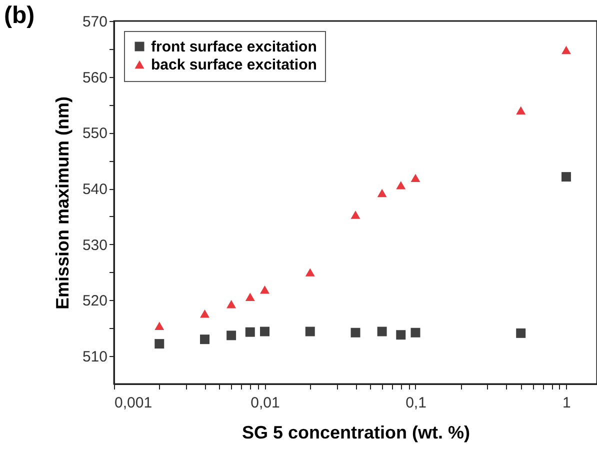 Image resolution: width=597 pixels, height=464 pixels. Describe the element at coordinates (95, 22) in the screenshot. I see `y-tick-label: 570` at that location.